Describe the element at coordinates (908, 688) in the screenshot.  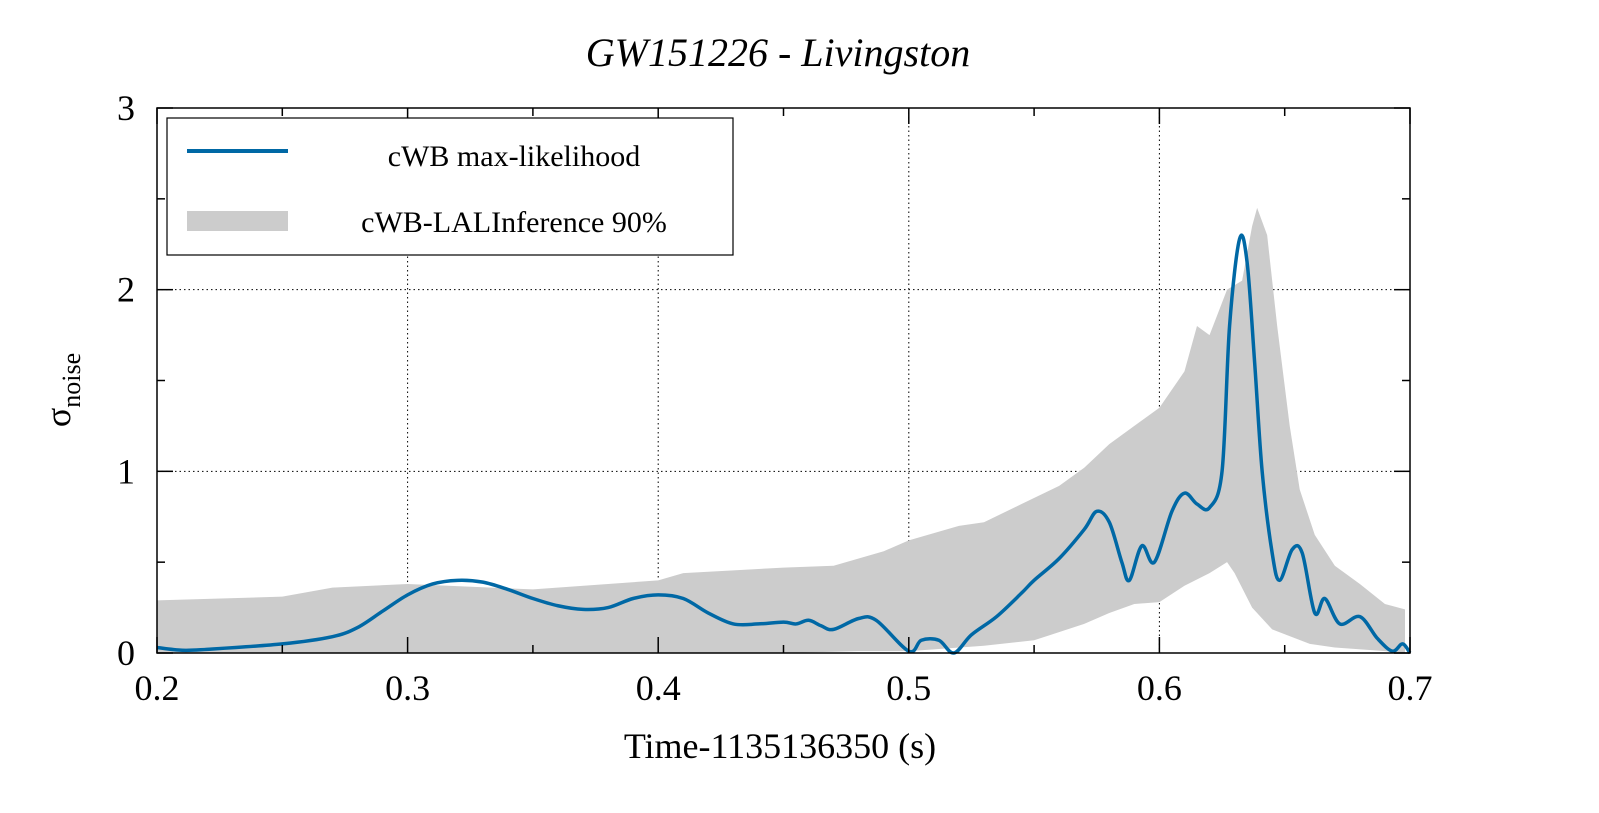
I see `x-tick-label: 0.5` at that location.